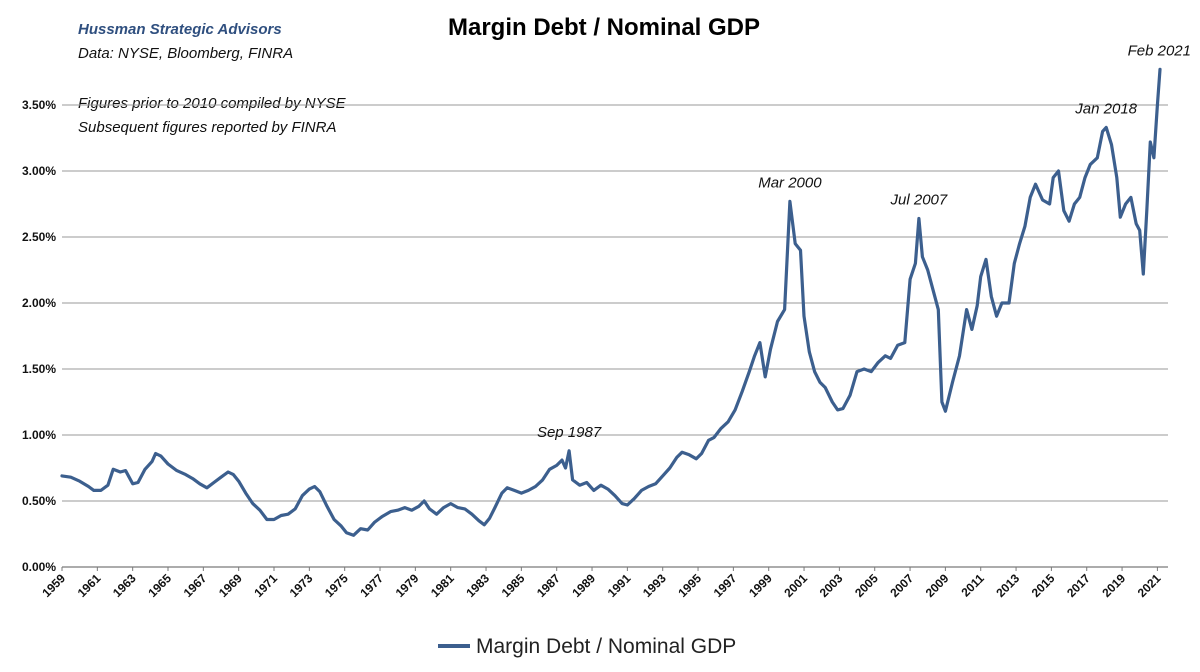 This screenshot has height=672, width=1200. I want to click on y-tick-label: 0.50%, so click(39, 501).